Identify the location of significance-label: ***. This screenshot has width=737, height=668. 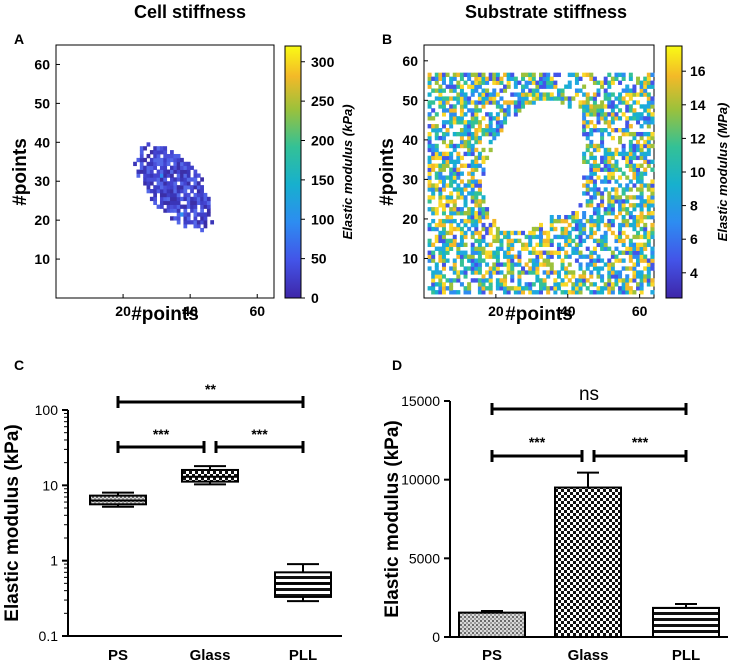
(161, 434).